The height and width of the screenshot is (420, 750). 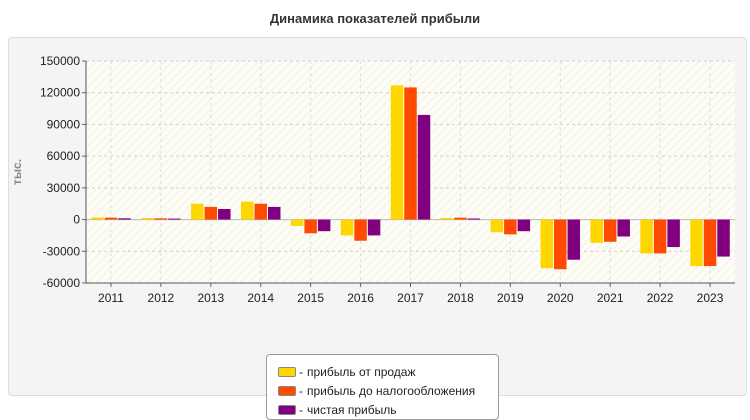 I want to click on y-tick-label: 0, so click(x=76, y=220).